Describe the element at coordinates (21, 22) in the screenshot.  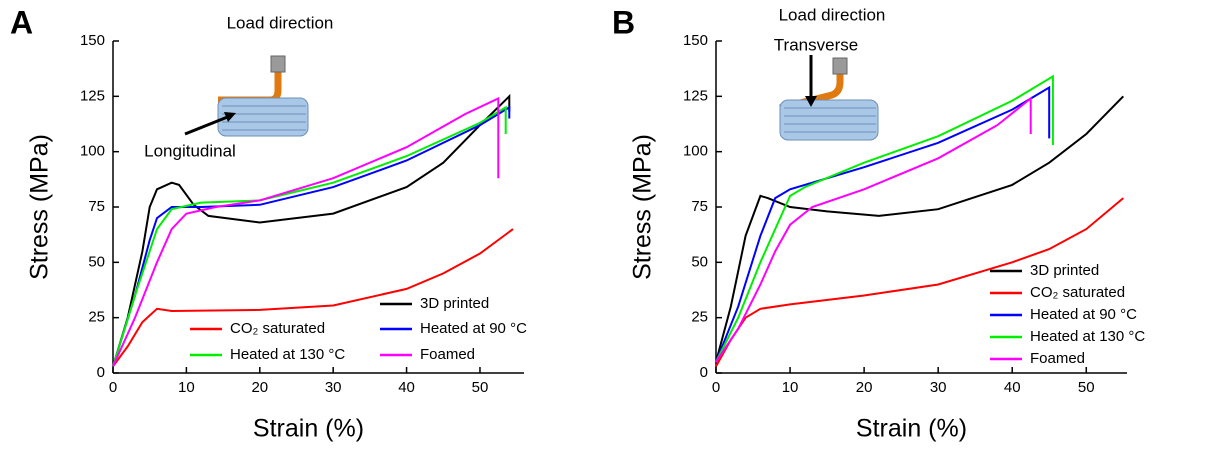
I see `panel-label: A` at that location.